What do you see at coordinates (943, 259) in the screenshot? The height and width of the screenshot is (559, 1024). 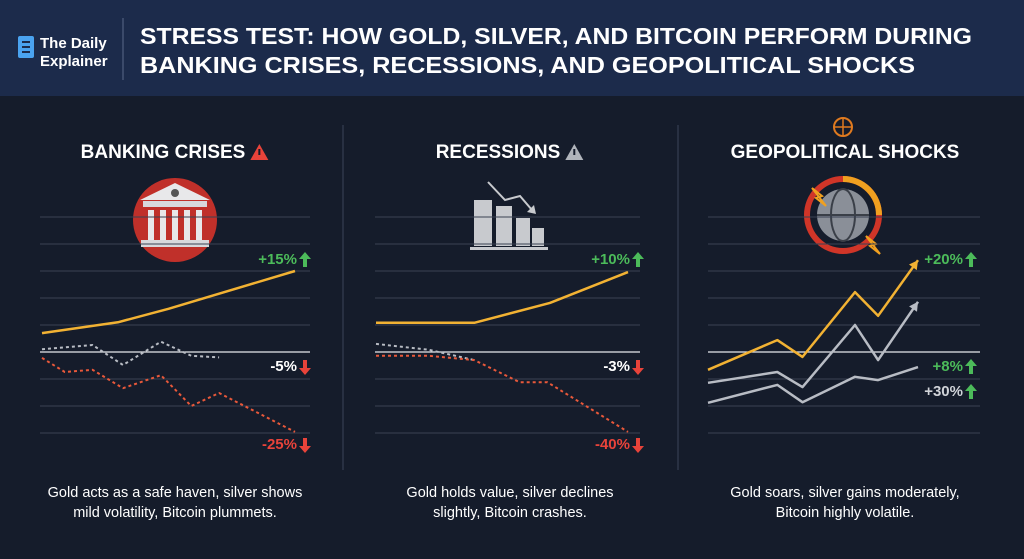 I see `end-label: +20%` at bounding box center [943, 259].